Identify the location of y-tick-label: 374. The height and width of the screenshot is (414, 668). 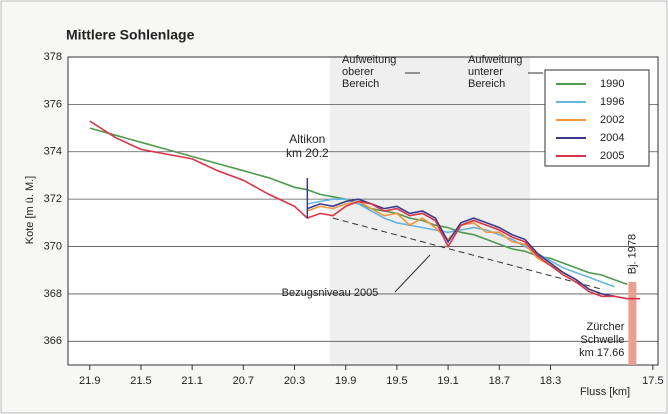
(53, 152).